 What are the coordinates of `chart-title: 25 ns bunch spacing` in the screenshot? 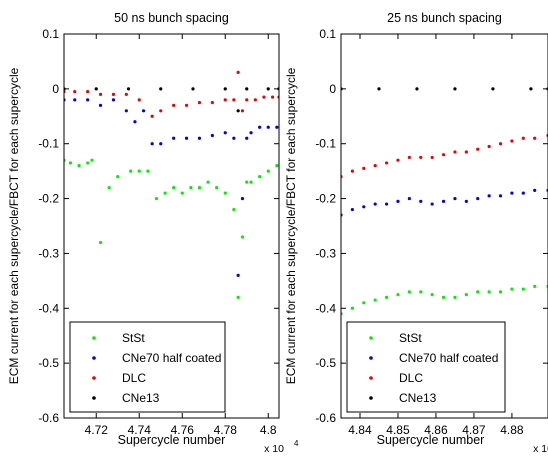 It's located at (444, 18).